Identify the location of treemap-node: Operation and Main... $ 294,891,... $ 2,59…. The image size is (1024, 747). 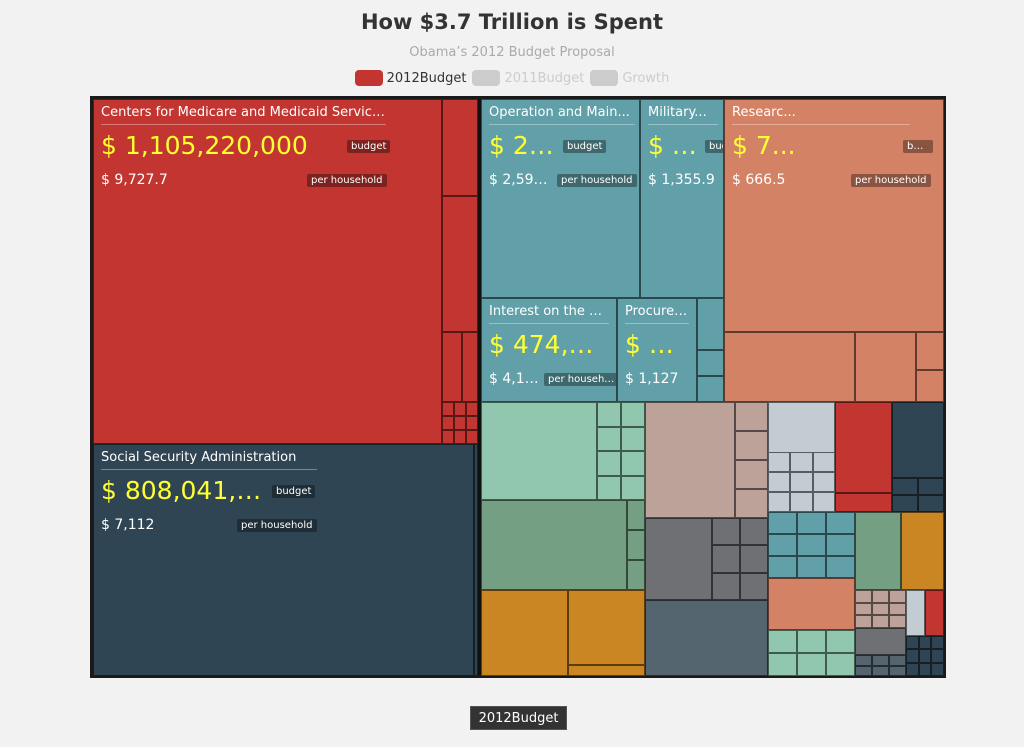
(560, 198).